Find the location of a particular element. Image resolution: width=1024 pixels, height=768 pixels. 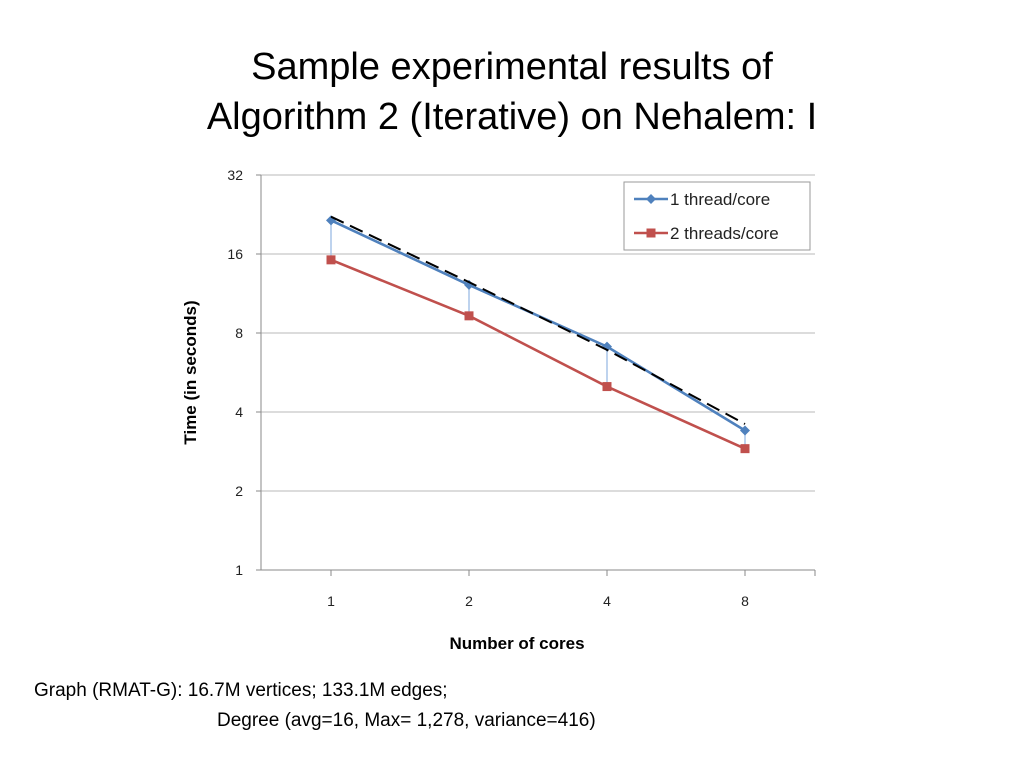

legend-marker-square is located at coordinates (651, 233).